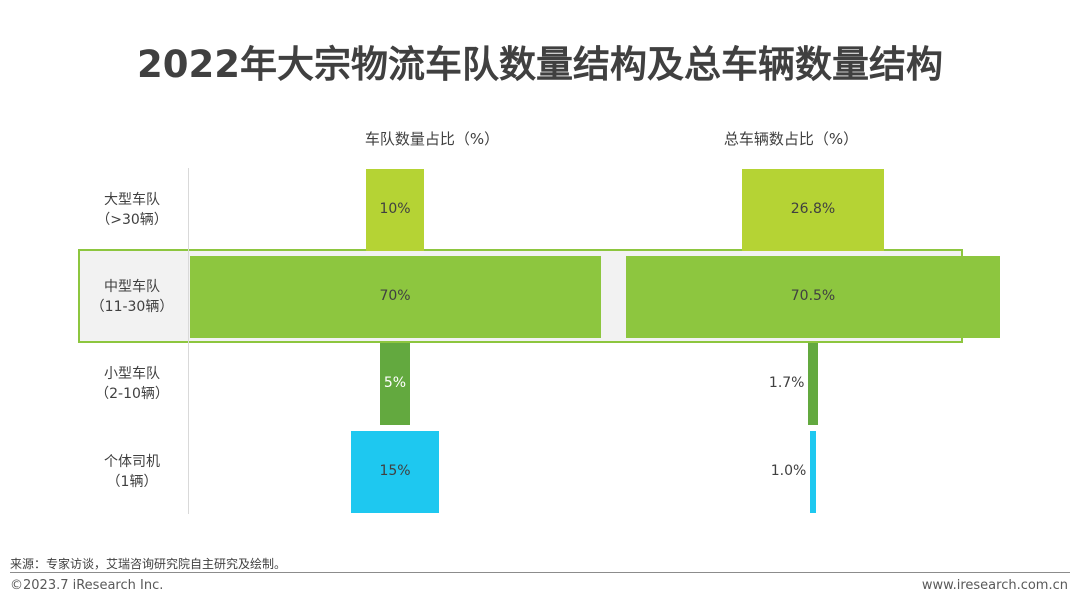 Image resolution: width=1080 pixels, height=602 pixels. Describe the element at coordinates (132, 394) in the screenshot. I see `category-range: （2-10辆）` at that location.